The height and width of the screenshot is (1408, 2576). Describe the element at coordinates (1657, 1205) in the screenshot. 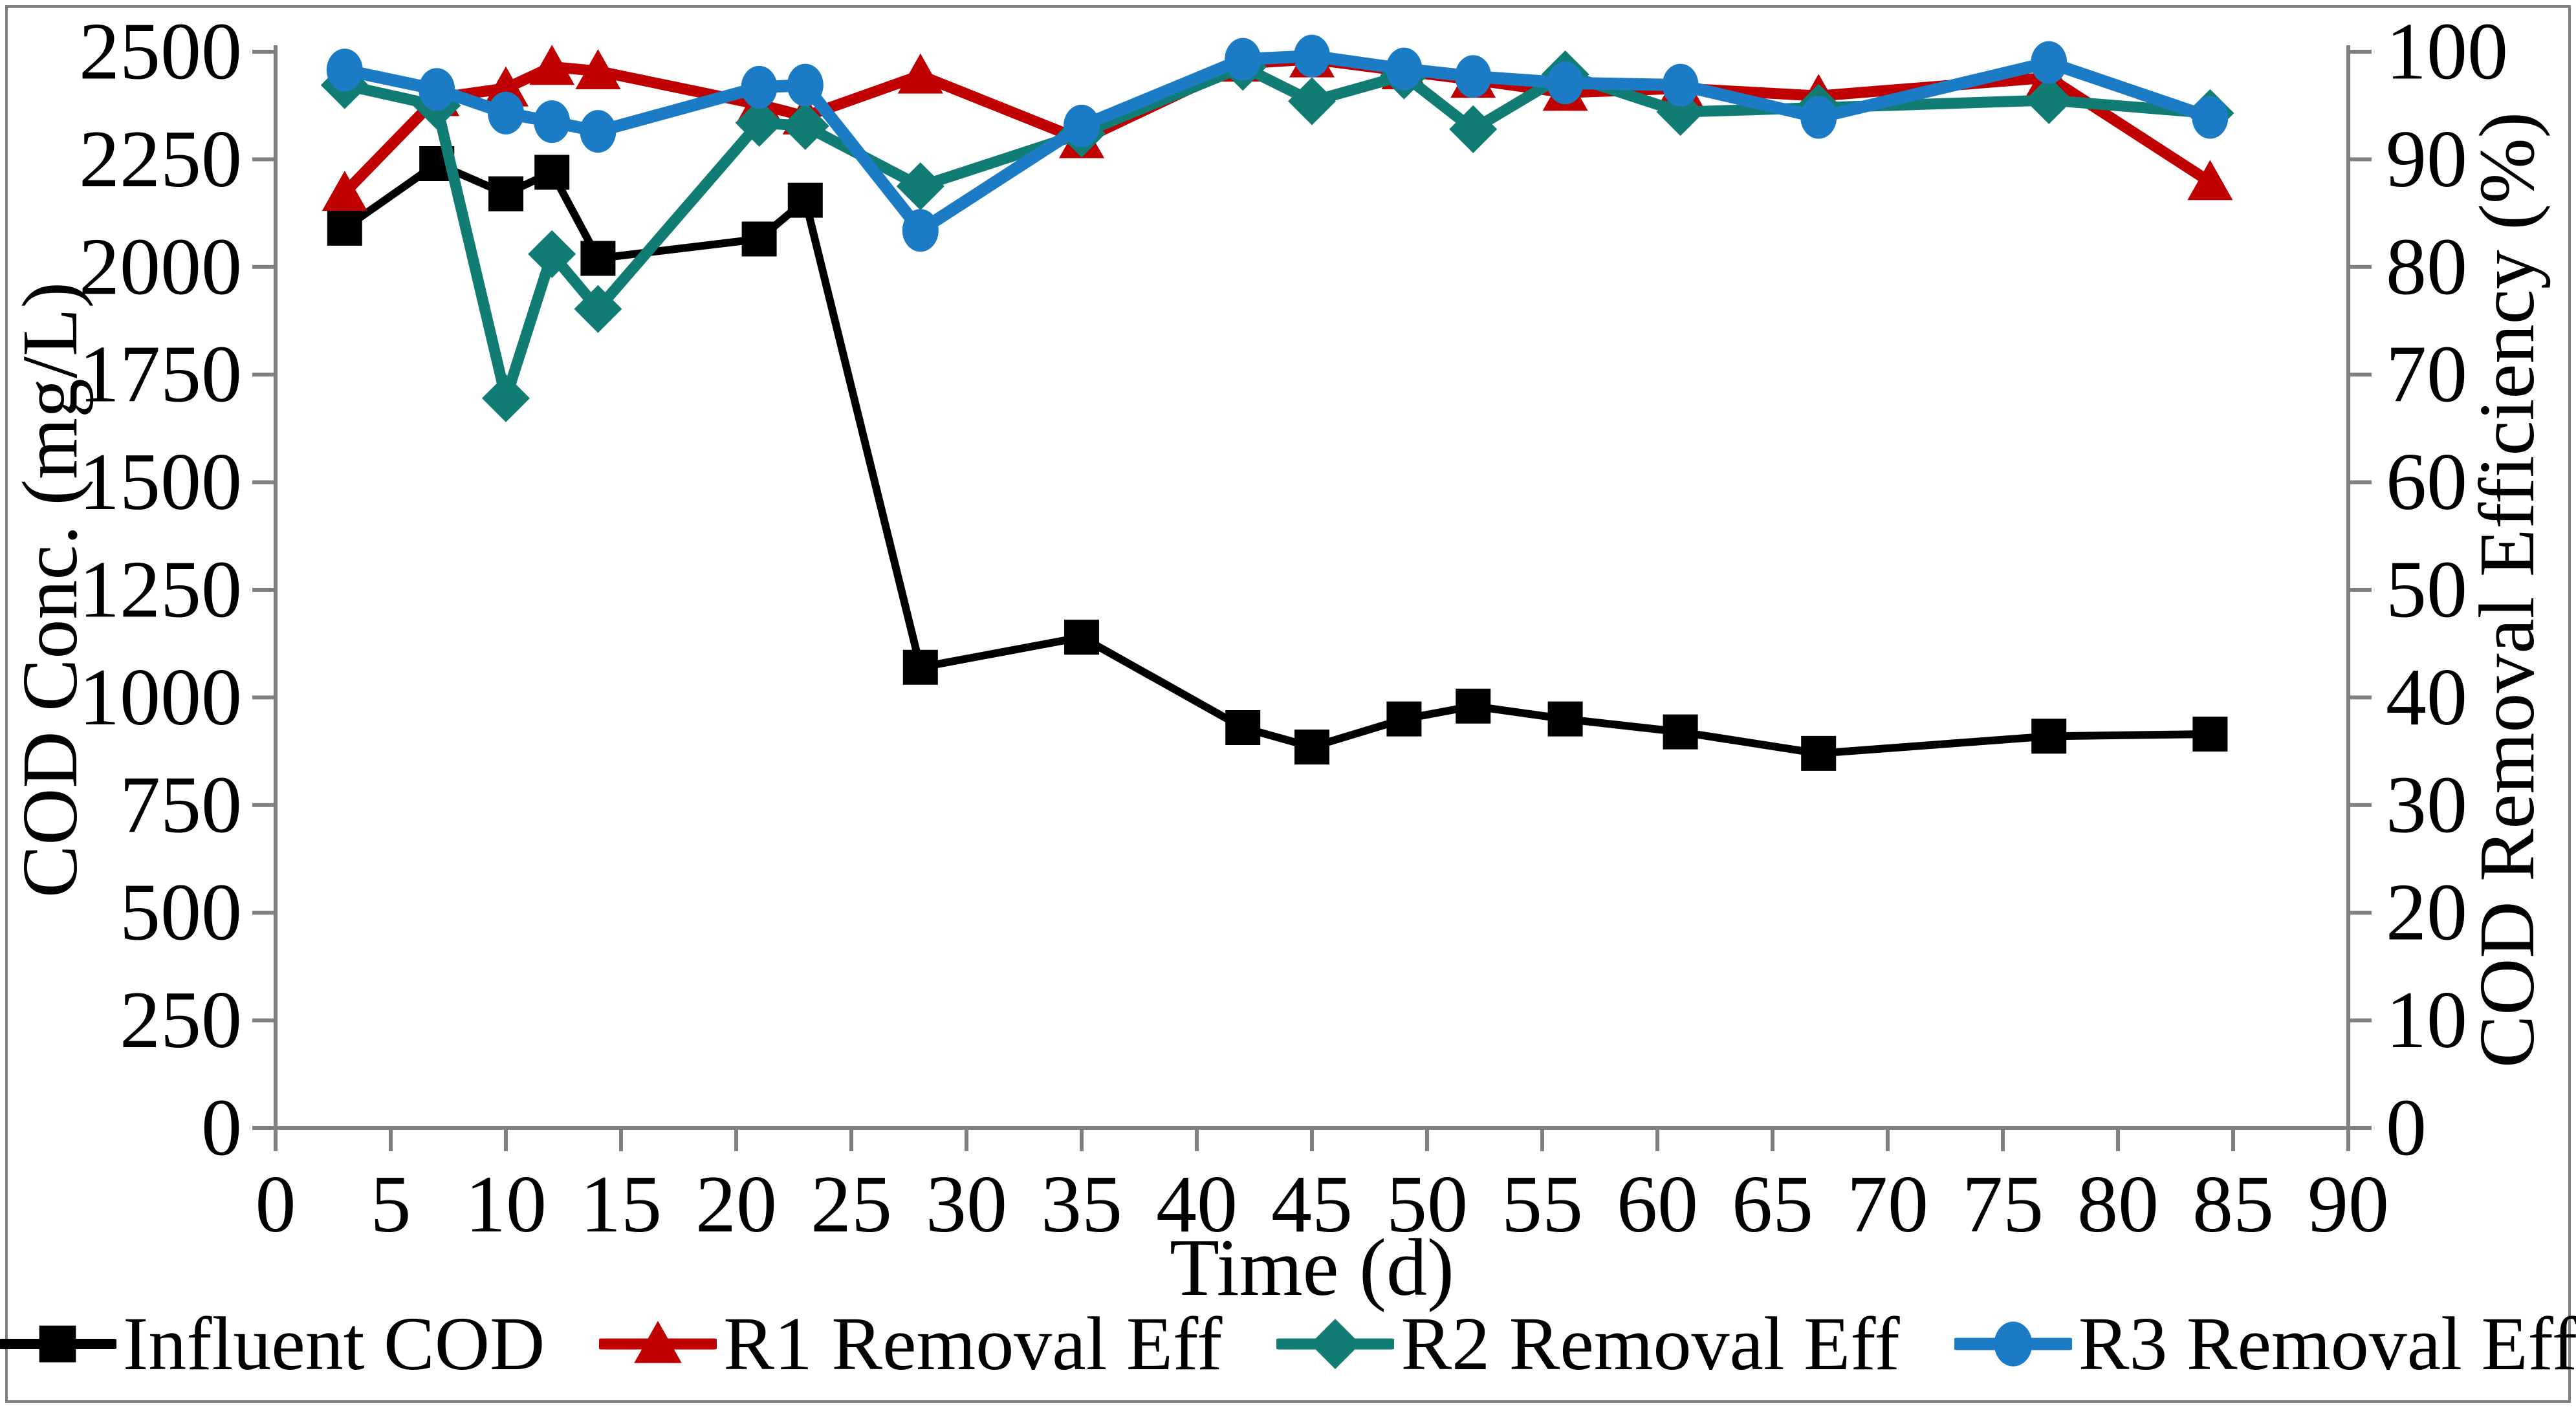

I see `x-tick-label: 60` at that location.